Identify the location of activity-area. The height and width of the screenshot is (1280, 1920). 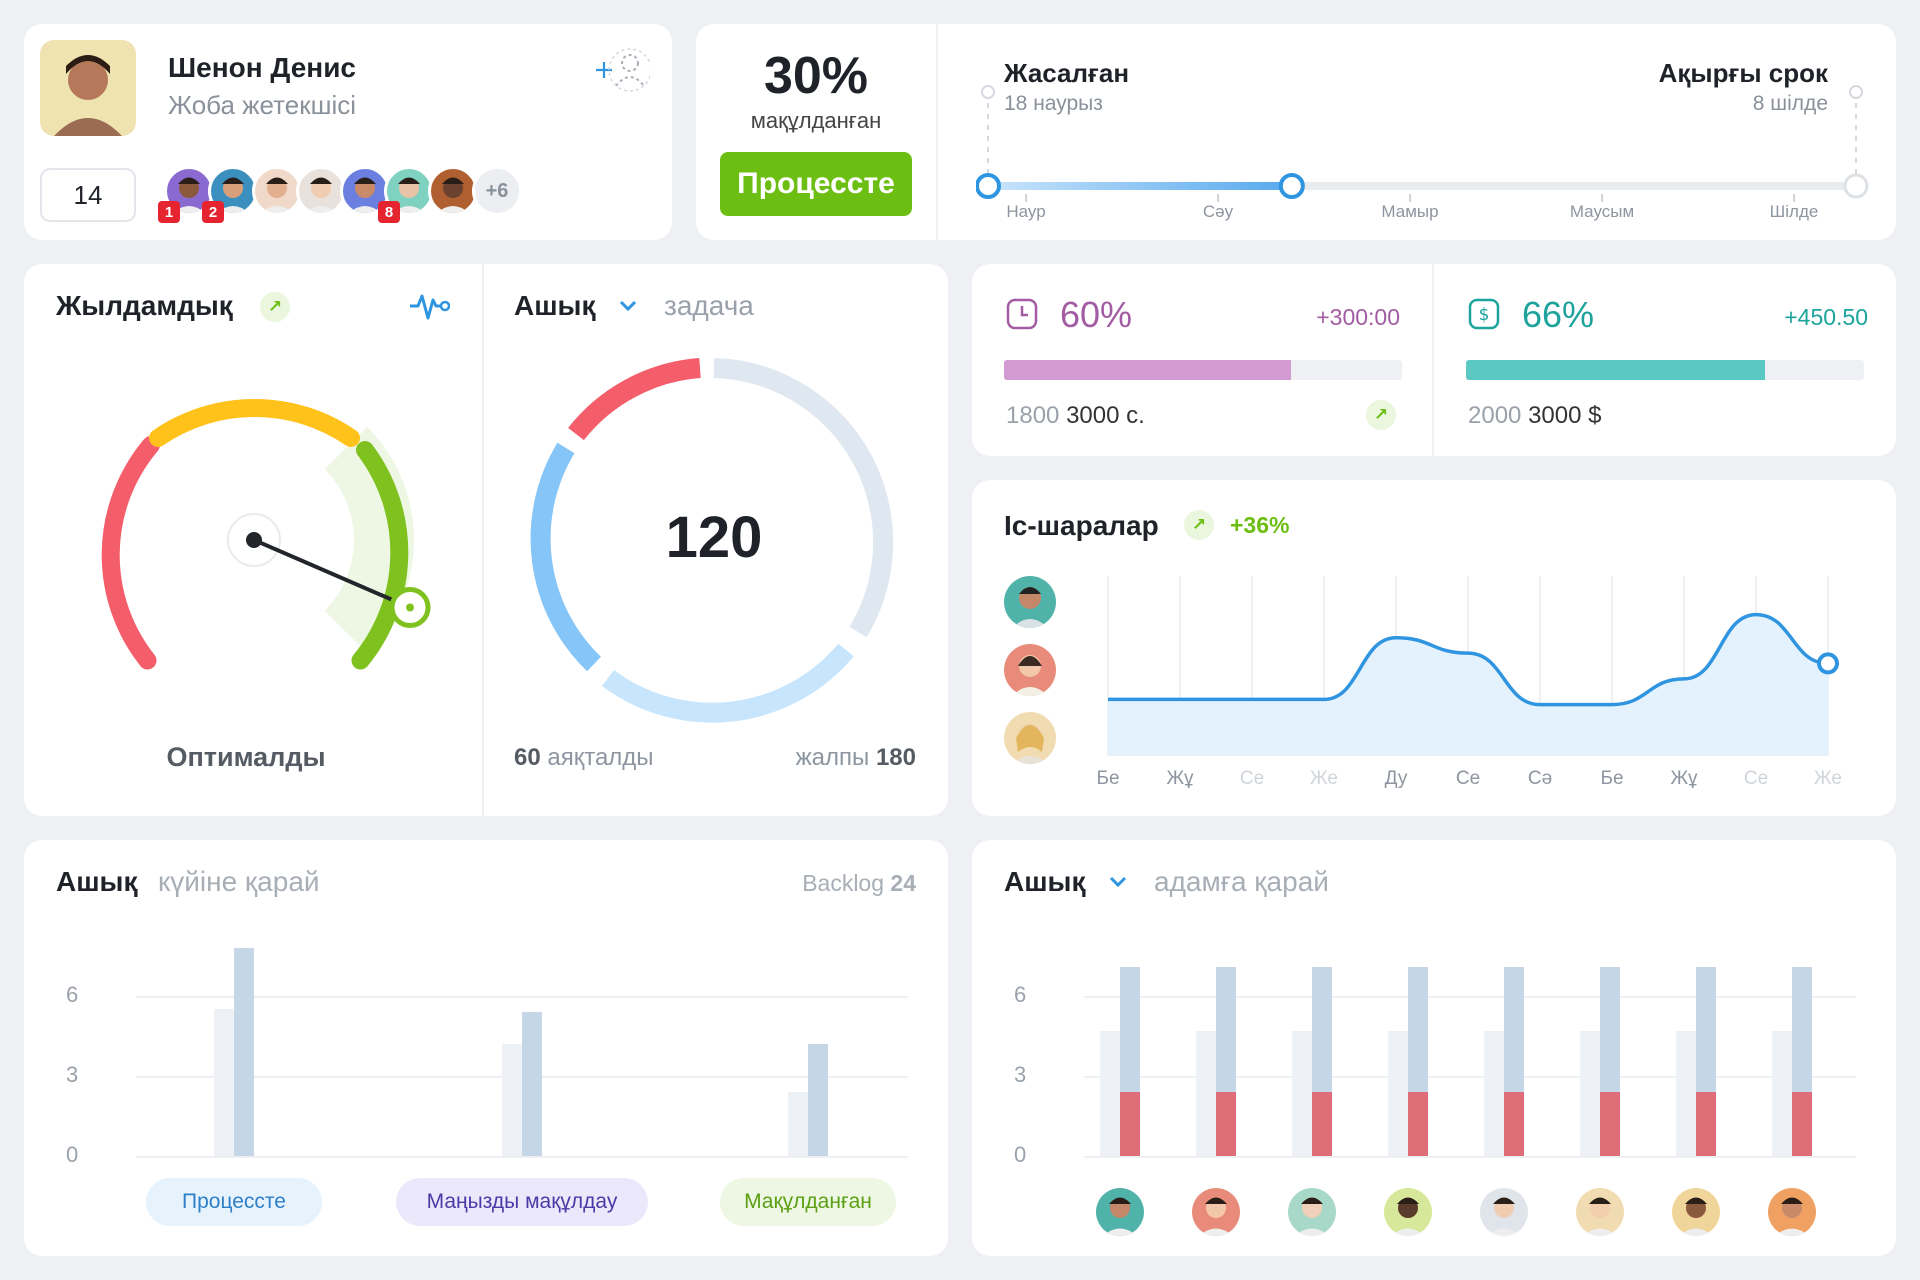
(1468, 685).